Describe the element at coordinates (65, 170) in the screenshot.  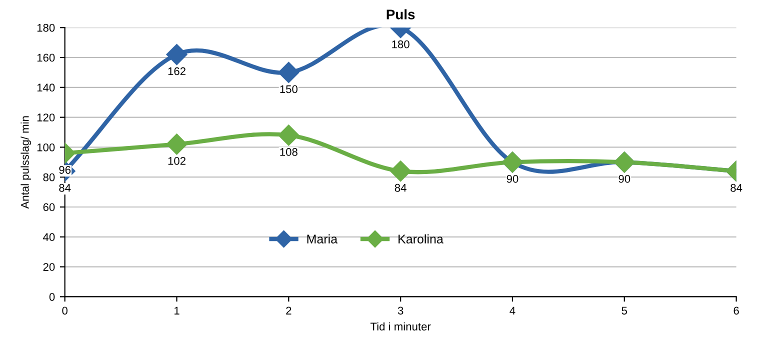
I see `data-label: 96` at that location.